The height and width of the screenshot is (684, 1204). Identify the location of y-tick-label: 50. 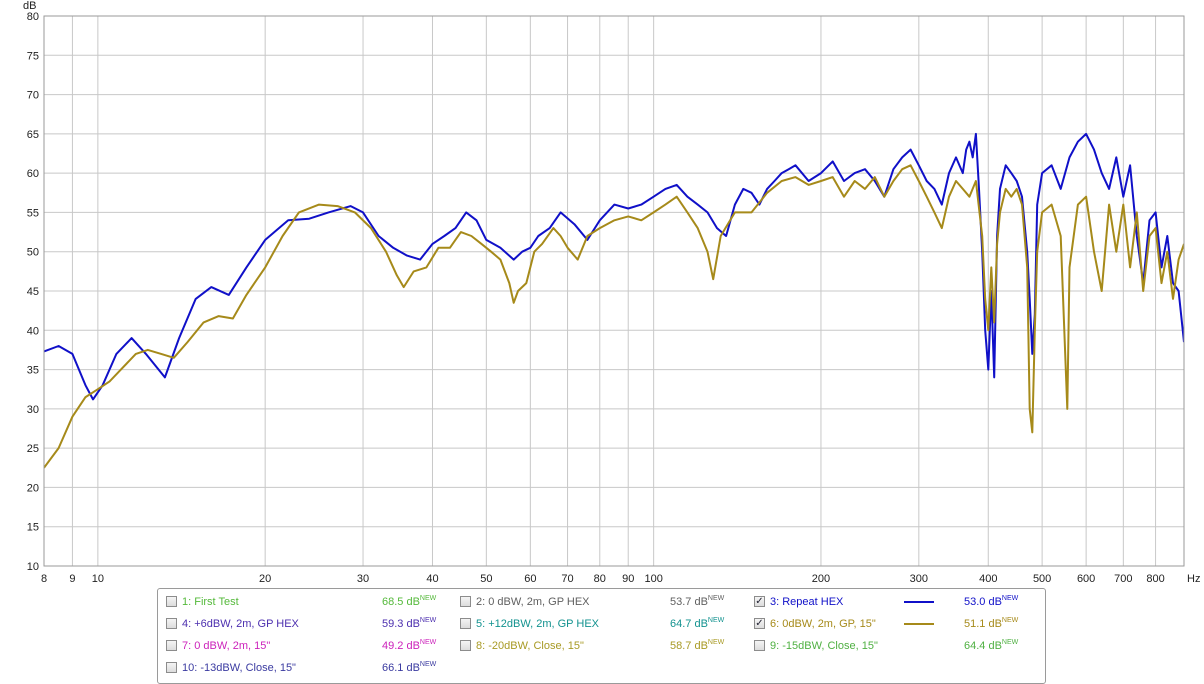
(33, 253).